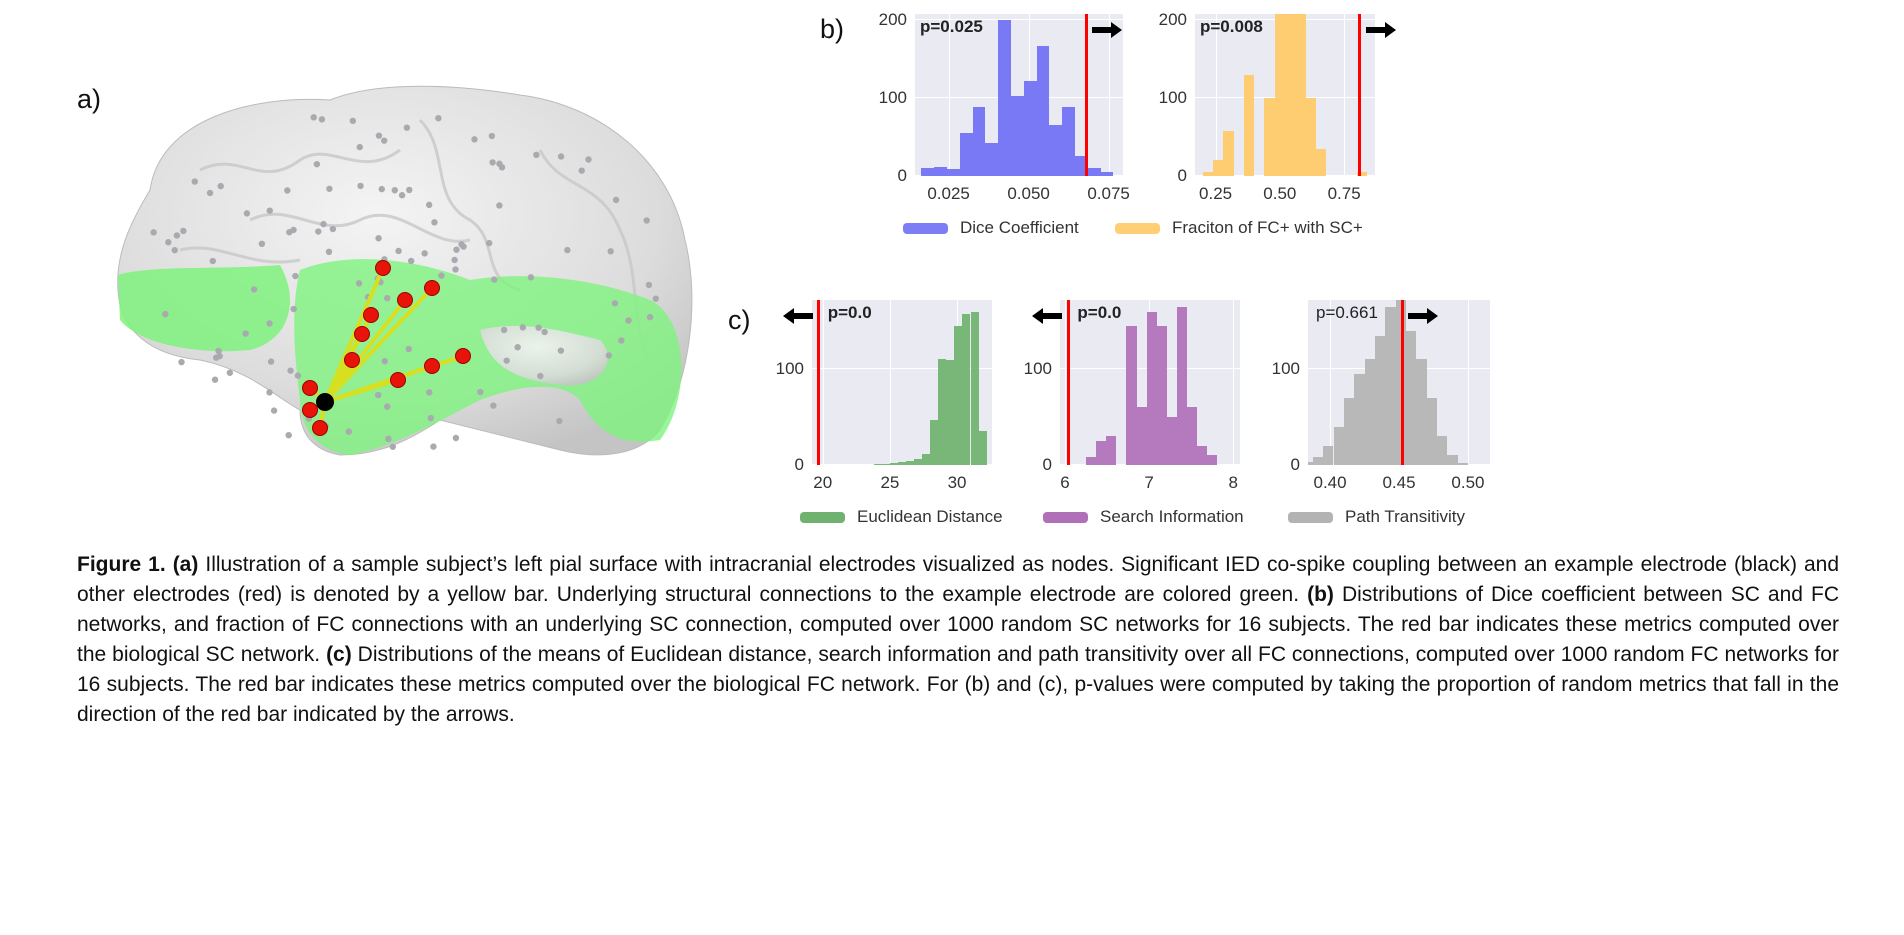 The height and width of the screenshot is (935, 1904). Describe the element at coordinates (1143, 517) in the screenshot. I see `legend-search-information: Search Information` at that location.